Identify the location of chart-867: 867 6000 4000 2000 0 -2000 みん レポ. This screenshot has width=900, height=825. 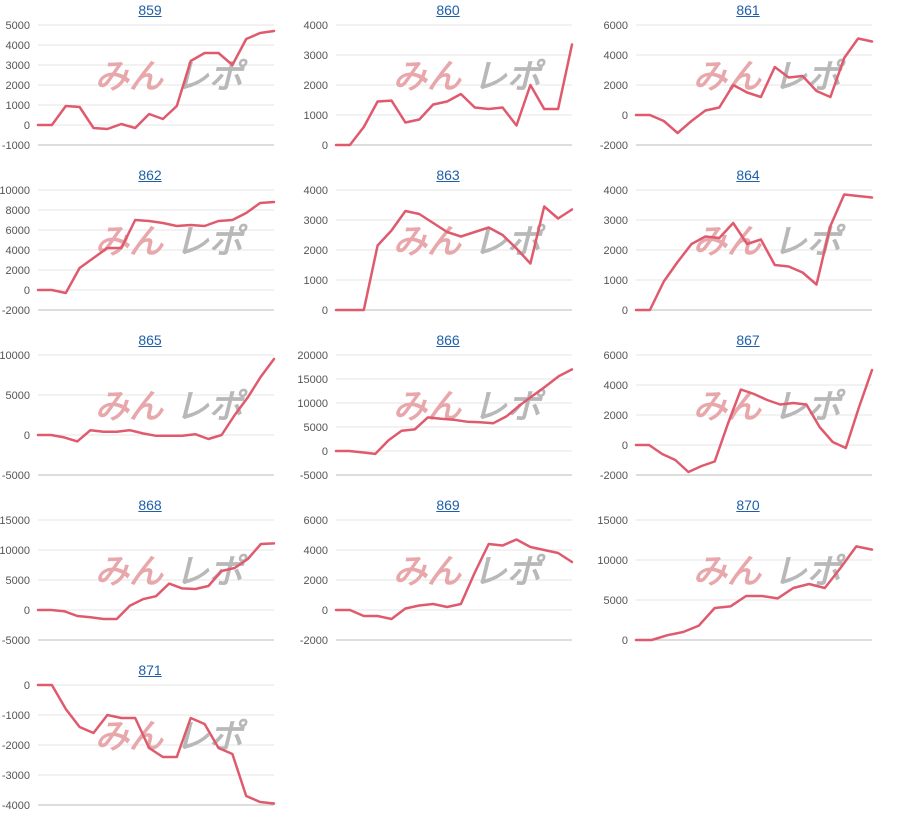
(748, 412).